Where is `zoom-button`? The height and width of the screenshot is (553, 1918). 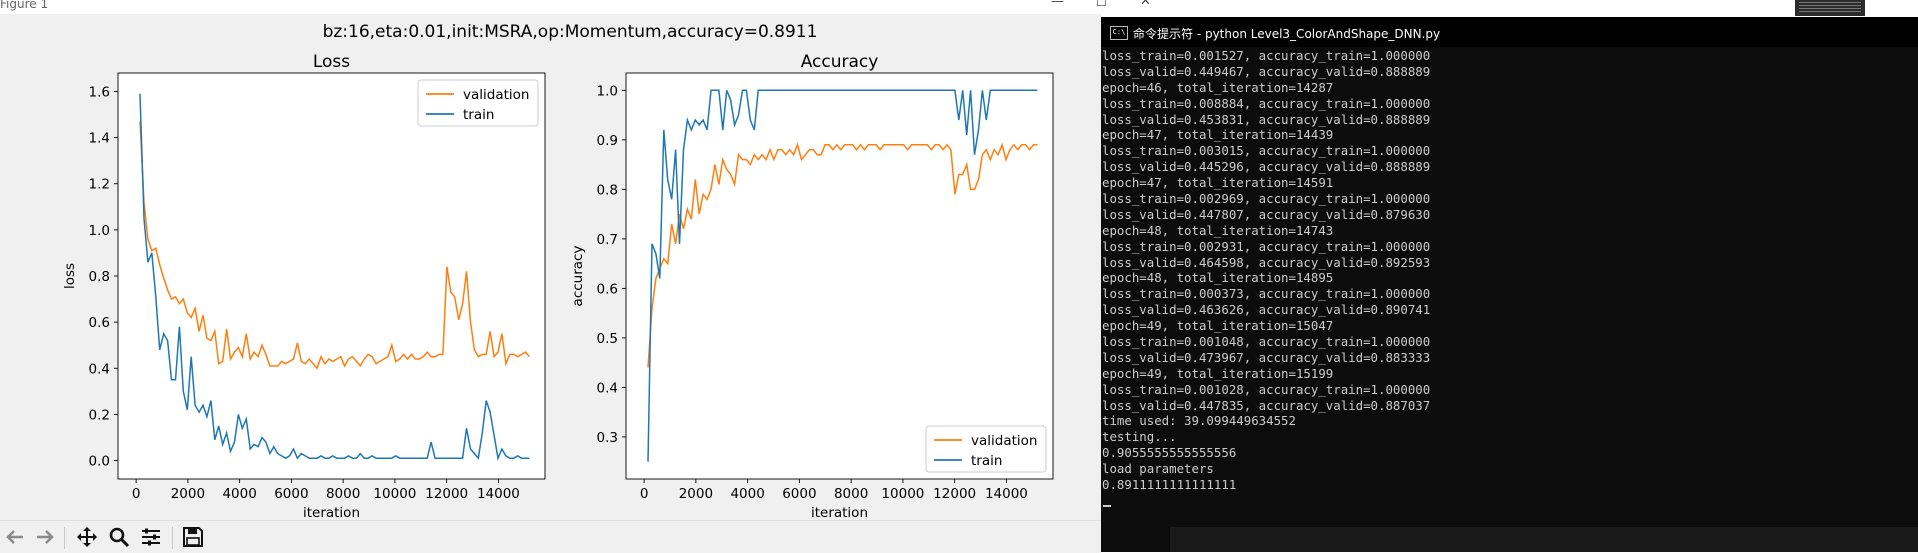 zoom-button is located at coordinates (119, 537).